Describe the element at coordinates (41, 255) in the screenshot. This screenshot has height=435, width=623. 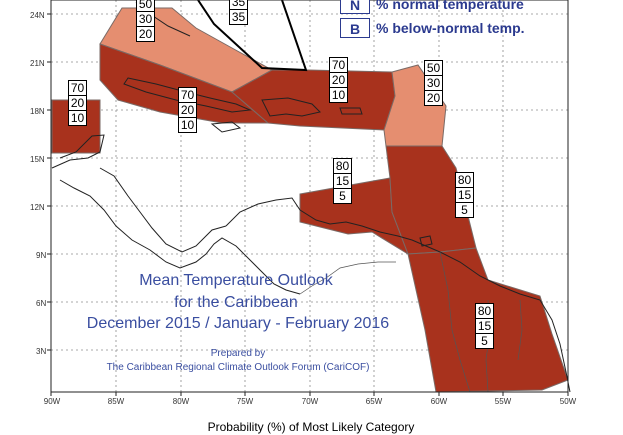
I see `lat-label-9n: 9N` at that location.